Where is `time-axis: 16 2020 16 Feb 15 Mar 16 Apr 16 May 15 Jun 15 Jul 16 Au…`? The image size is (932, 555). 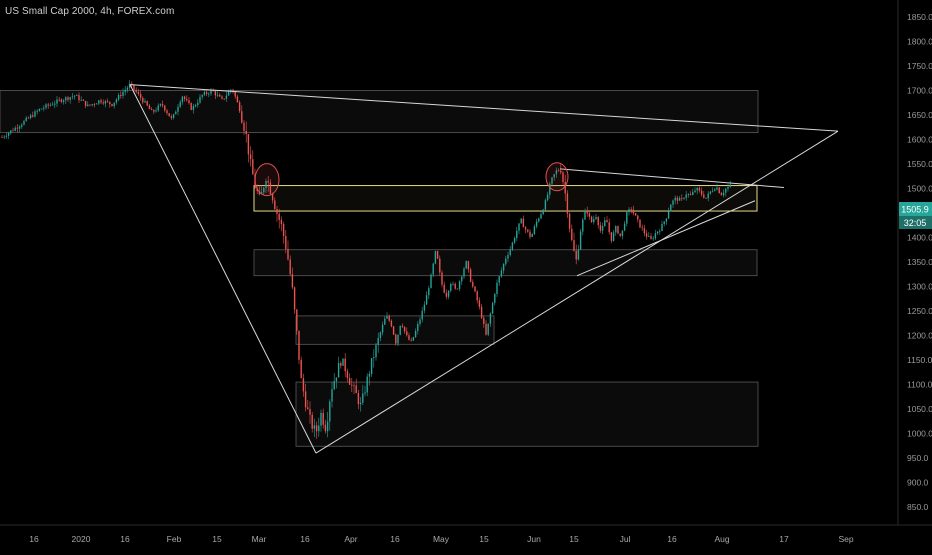
time-axis: 16 2020 16 Feb 15 Mar 16 Apr 16 May 15 Jun 15 Jul 16 Au… is located at coordinates (441, 539).